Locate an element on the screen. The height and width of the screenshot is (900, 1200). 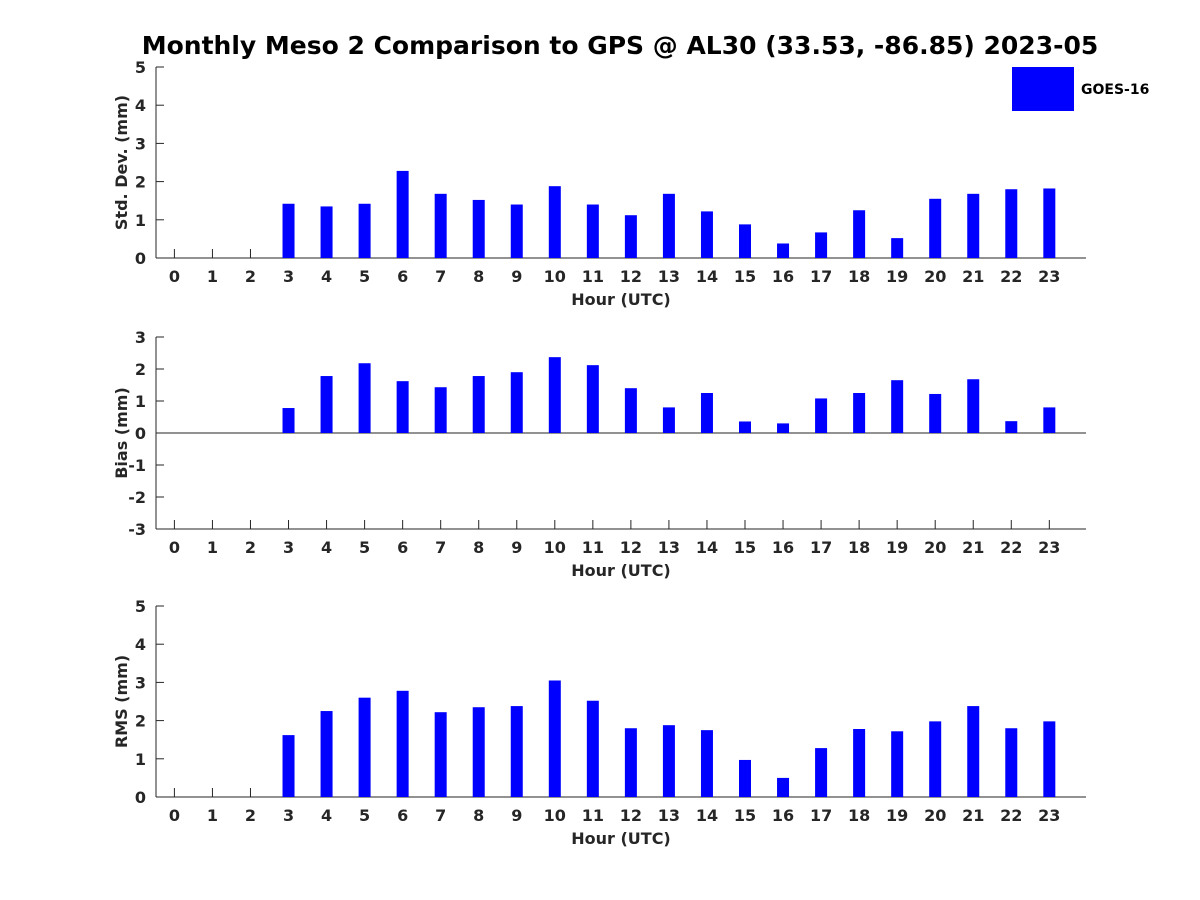
x-tick-label: 21 is located at coordinates (973, 815).